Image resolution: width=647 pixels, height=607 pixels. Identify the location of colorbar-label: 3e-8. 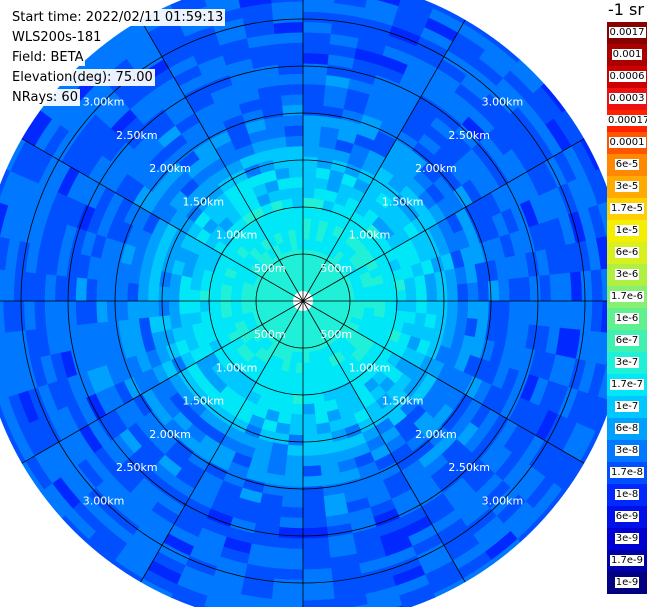
(627, 451).